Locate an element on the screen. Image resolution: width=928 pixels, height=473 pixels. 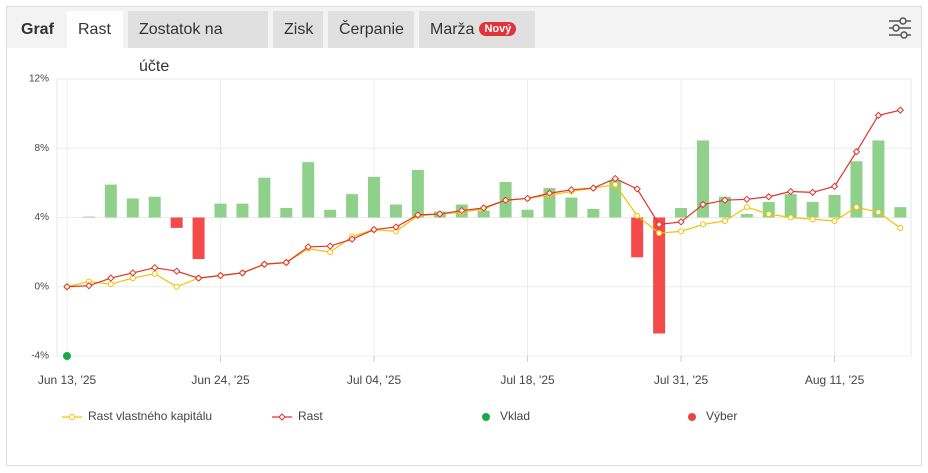
x-tick-label: Jul 04, '25 is located at coordinates (374, 380).